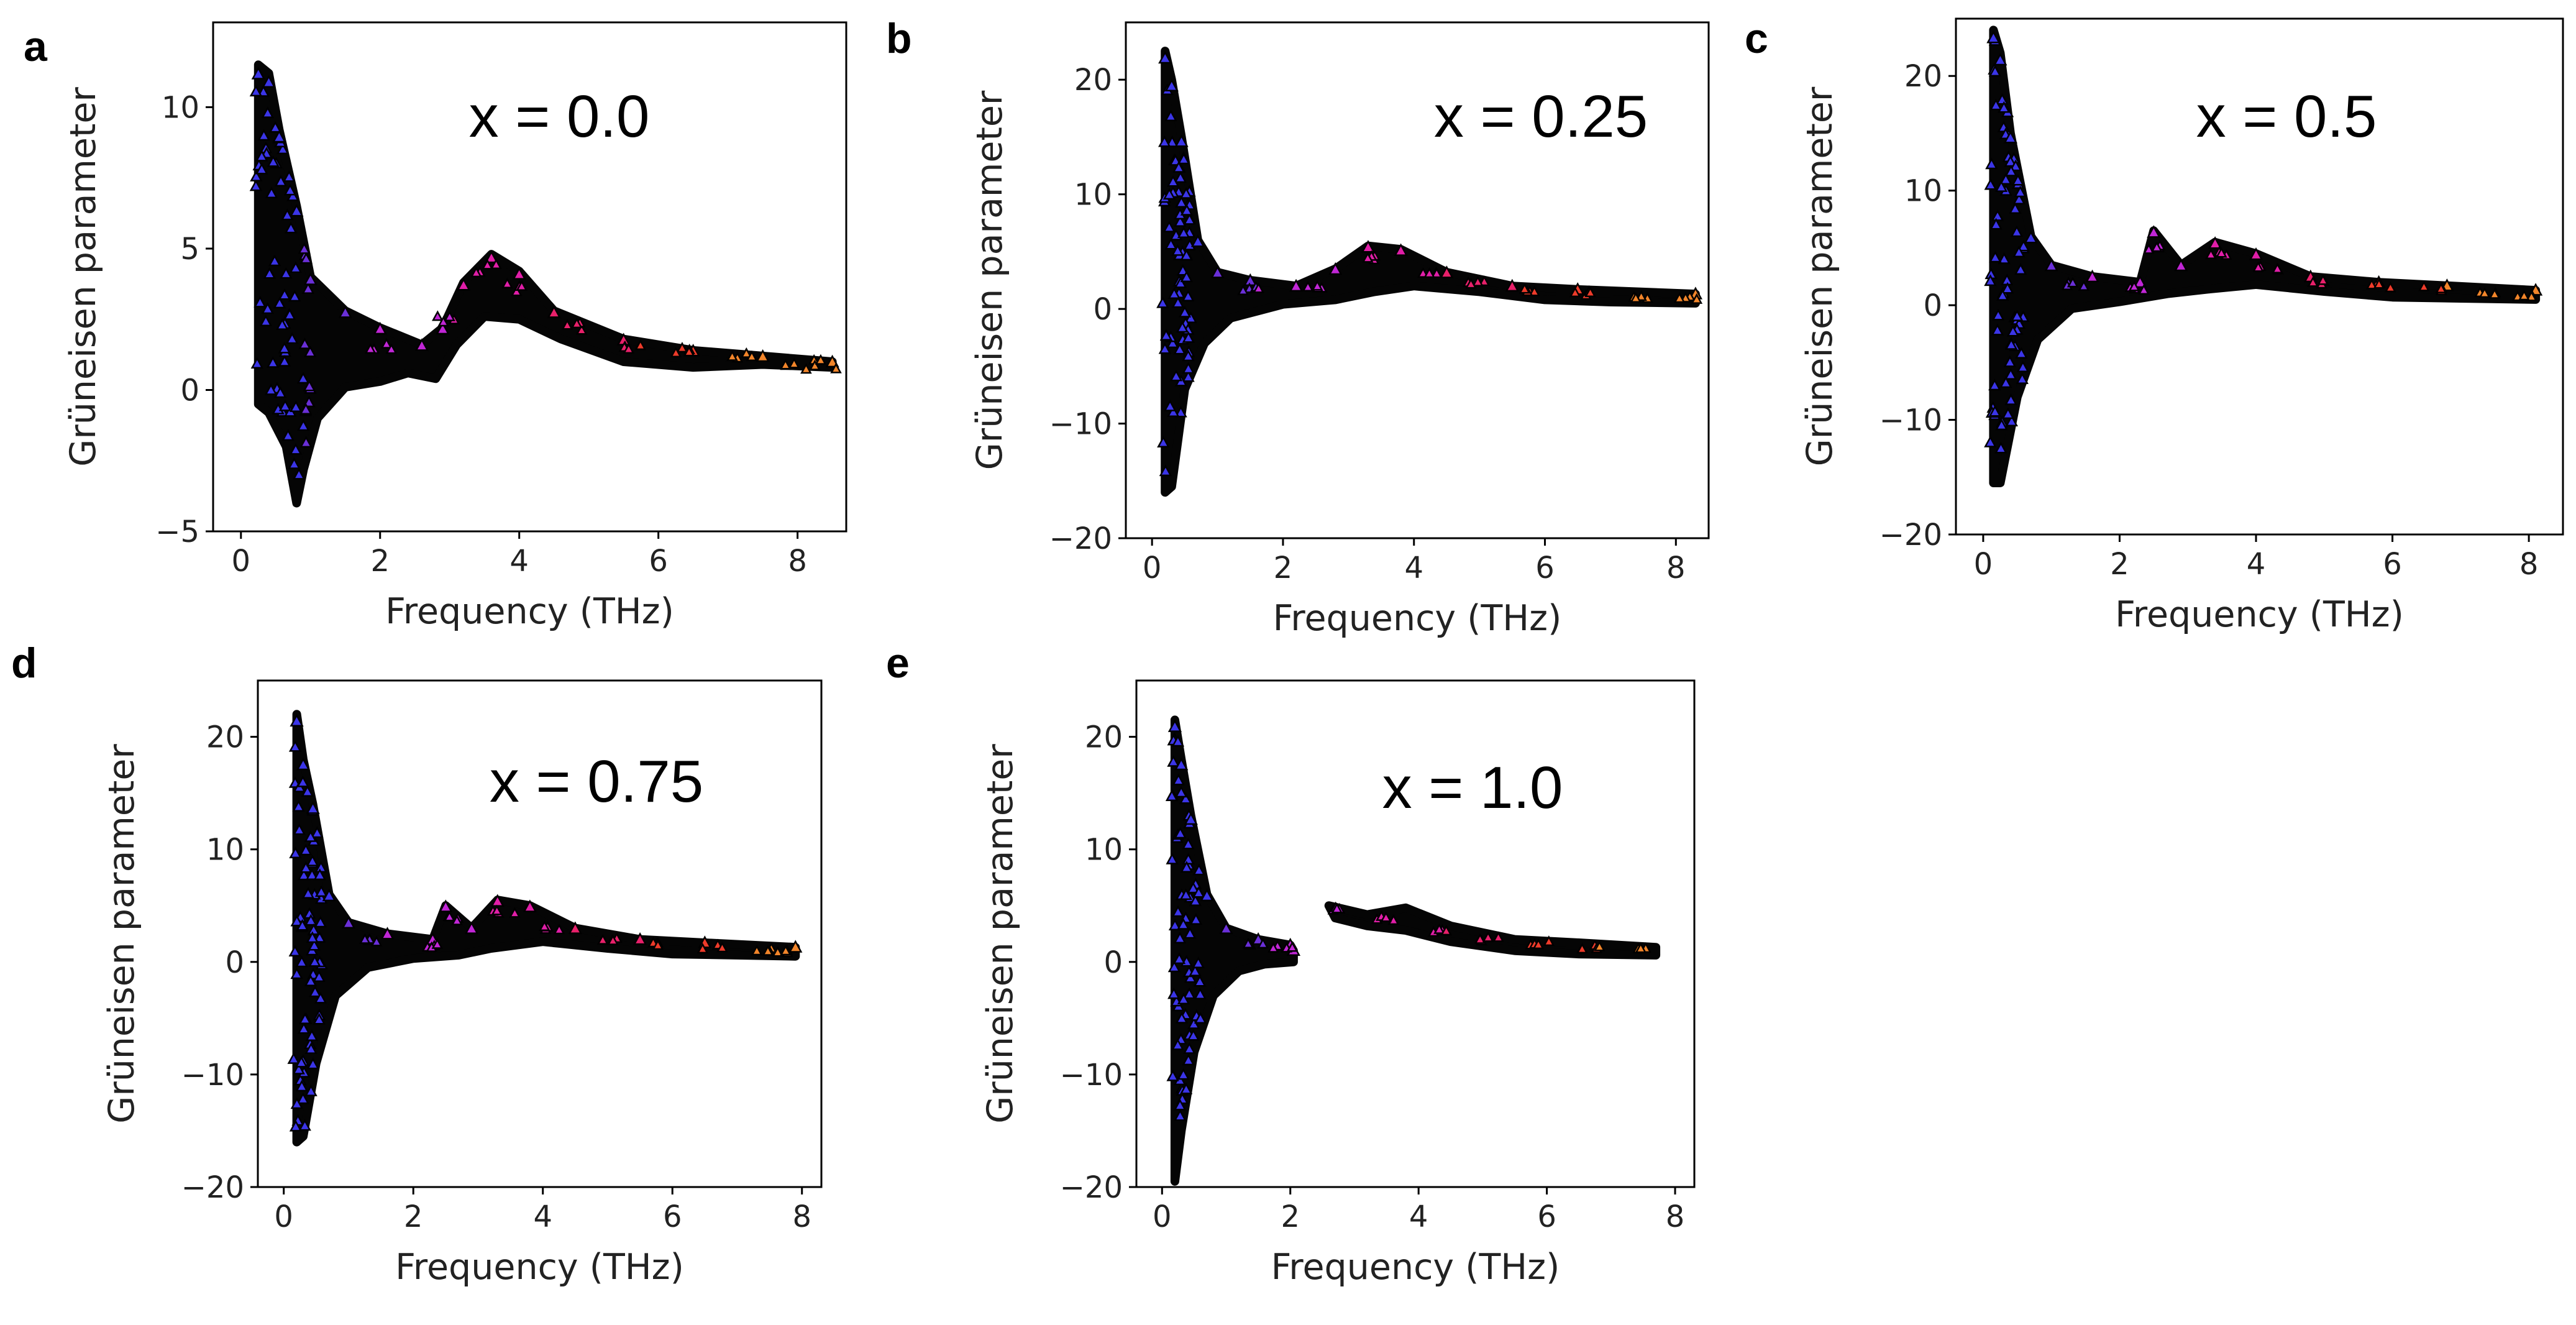 The width and height of the screenshot is (2576, 1325). Describe the element at coordinates (24, 663) in the screenshot. I see `panel-letter-d: d` at that location.